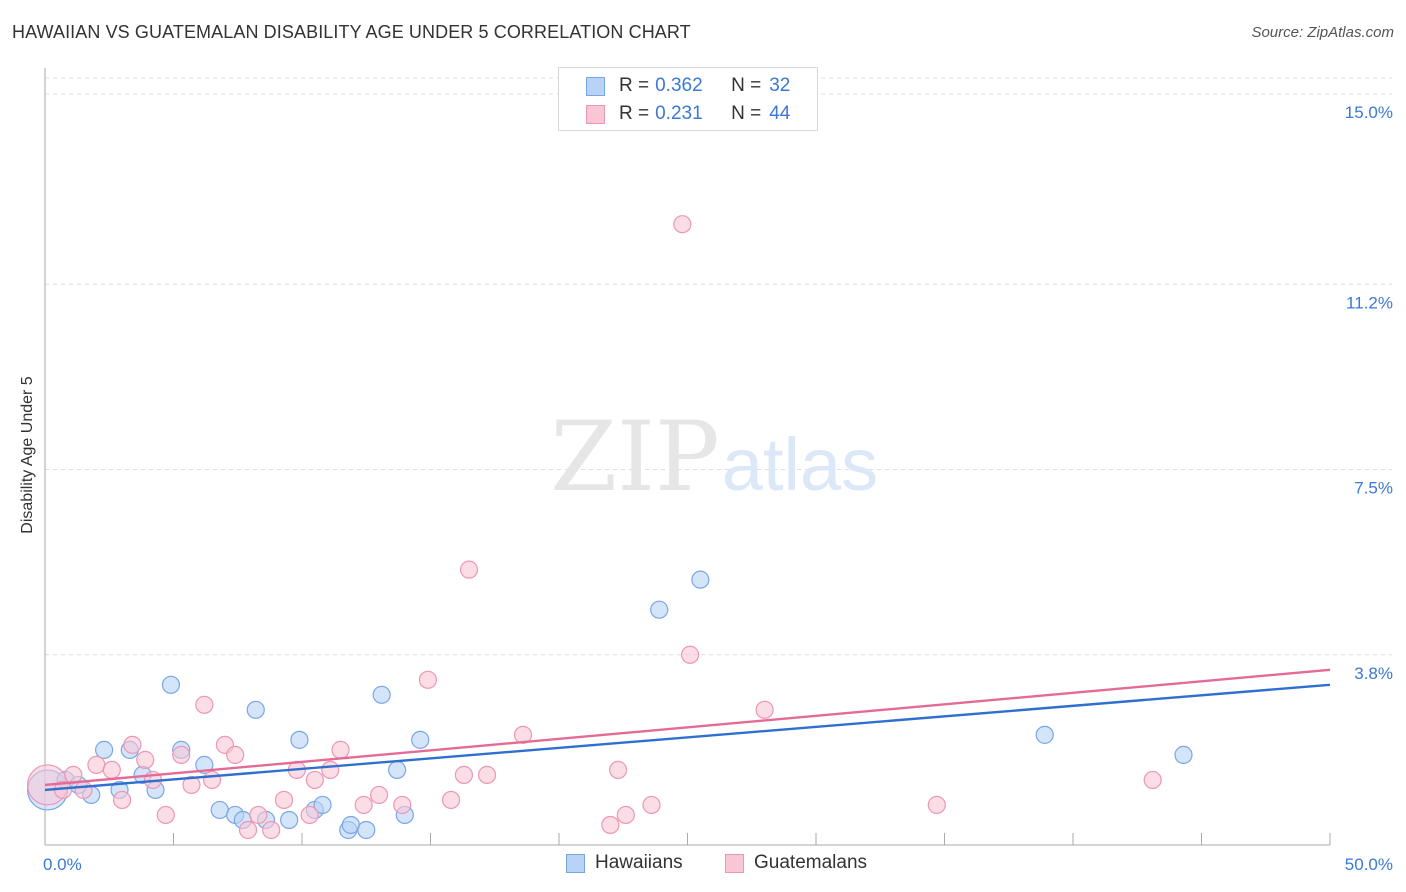 This screenshot has width=1406, height=892. Describe the element at coordinates (687, 737) in the screenshot. I see `hawaiians-trend-line` at that location.